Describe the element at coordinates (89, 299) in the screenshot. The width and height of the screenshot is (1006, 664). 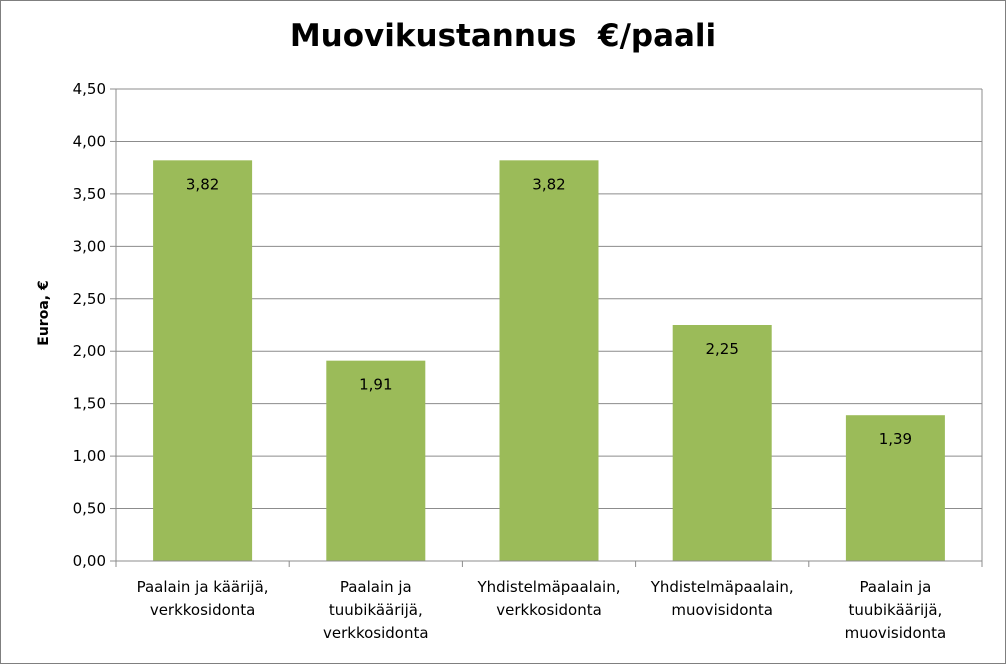
I see `y-tick-label: 2,50` at that location.